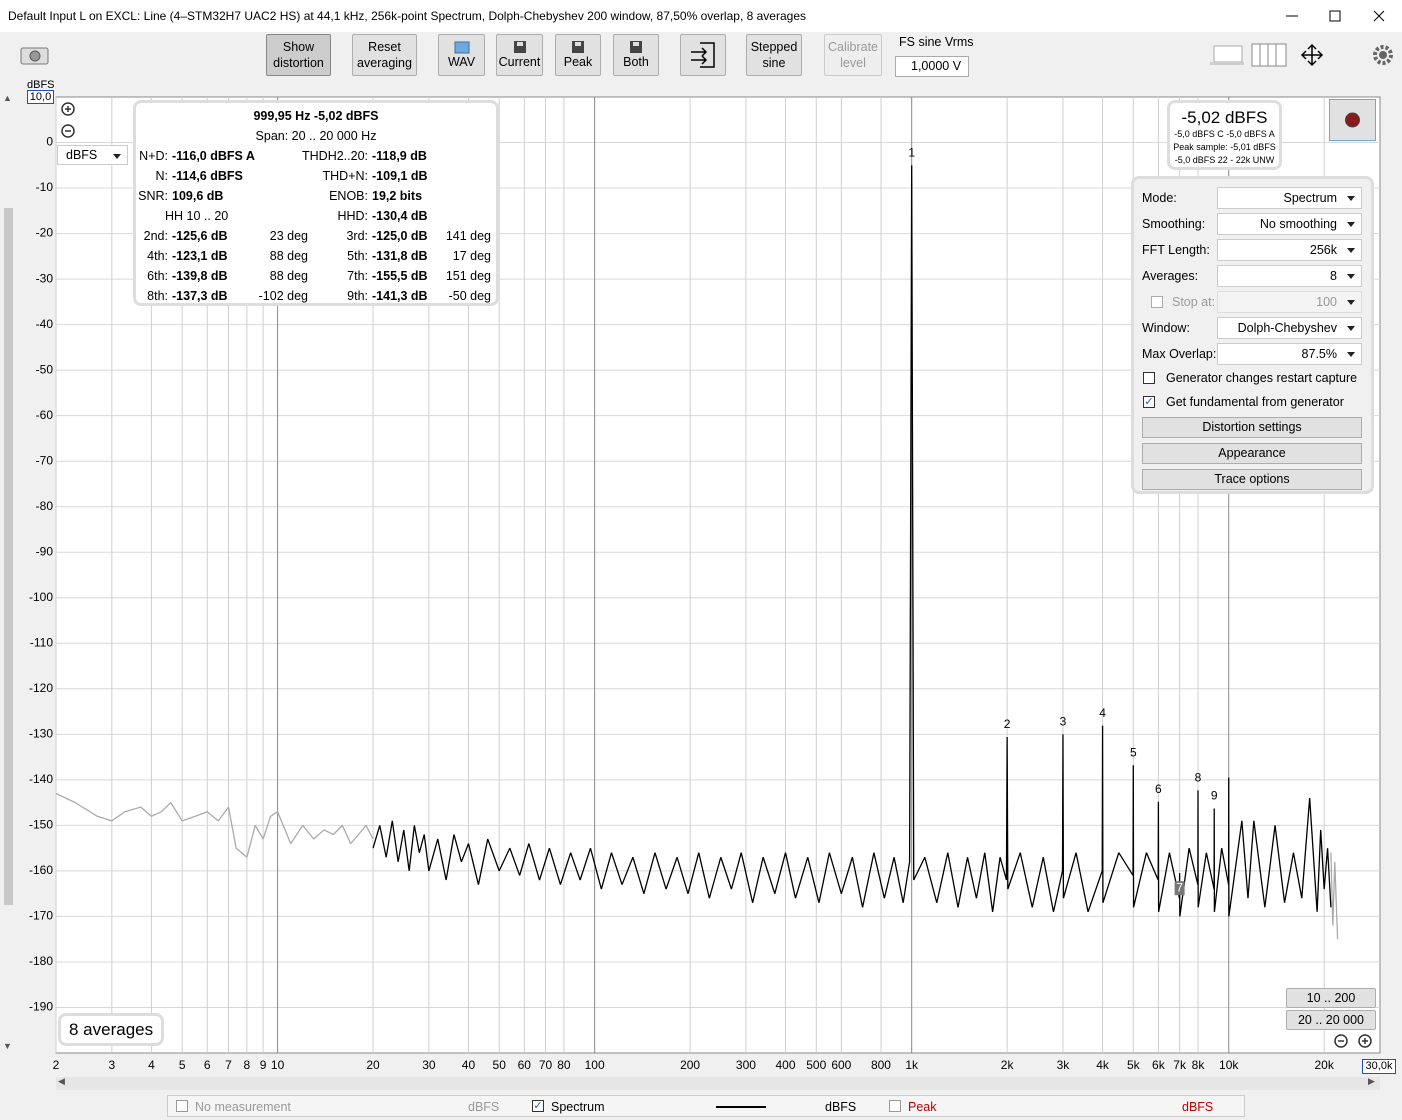  Describe the element at coordinates (41, 916) in the screenshot. I see `y-tick-label: -170` at that location.